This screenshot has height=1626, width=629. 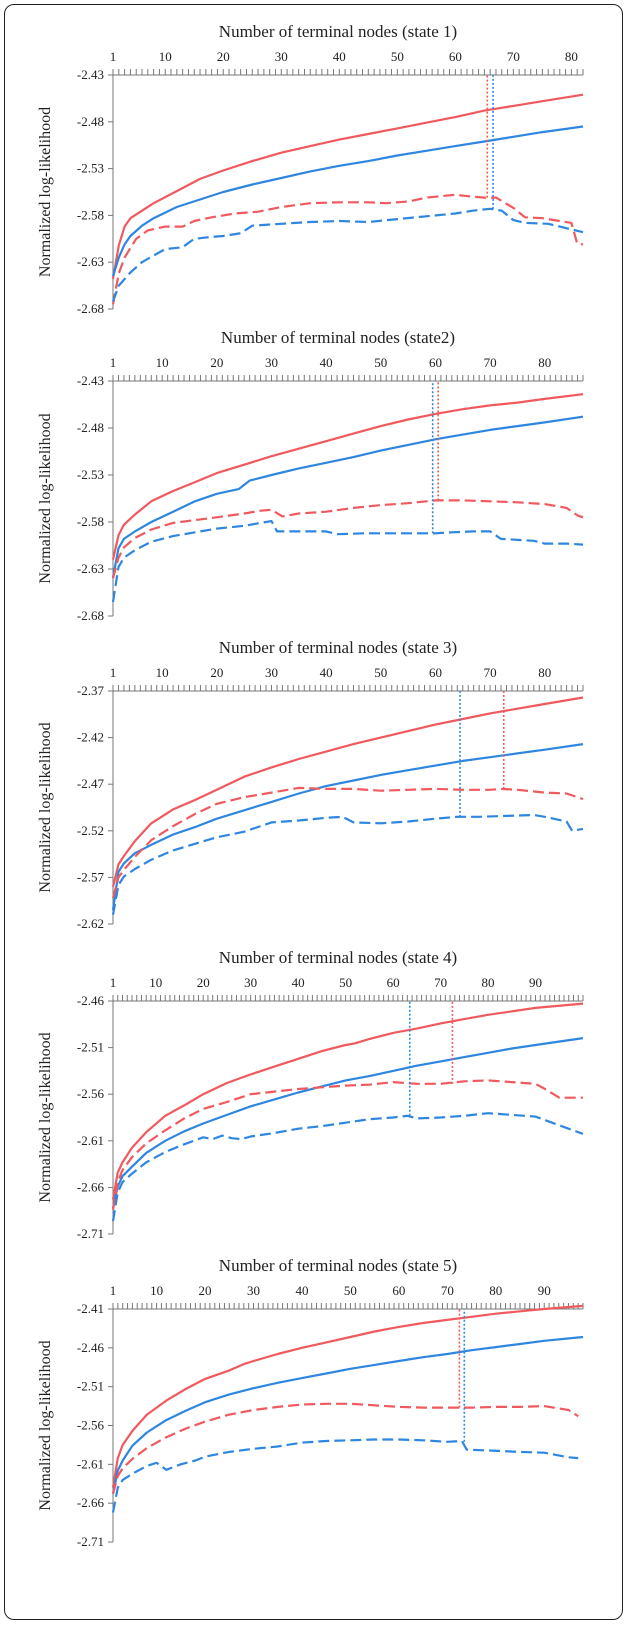 I want to click on y-tick-label: -2.63, so click(x=90, y=568).